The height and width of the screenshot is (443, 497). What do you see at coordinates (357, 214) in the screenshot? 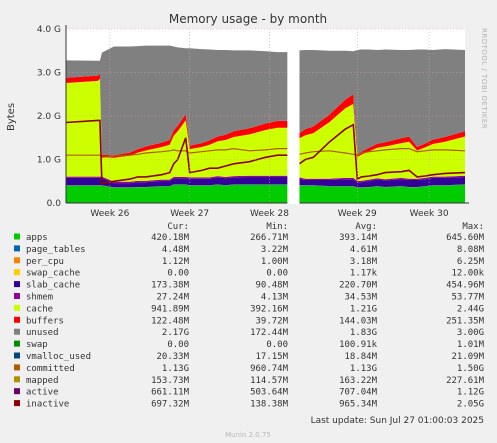
I see `x-tick-label: Week 29` at bounding box center [357, 214].